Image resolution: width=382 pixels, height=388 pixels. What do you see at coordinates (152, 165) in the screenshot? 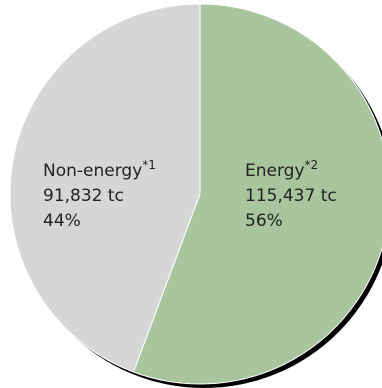
I see `note-non-energy: 1` at bounding box center [152, 165].